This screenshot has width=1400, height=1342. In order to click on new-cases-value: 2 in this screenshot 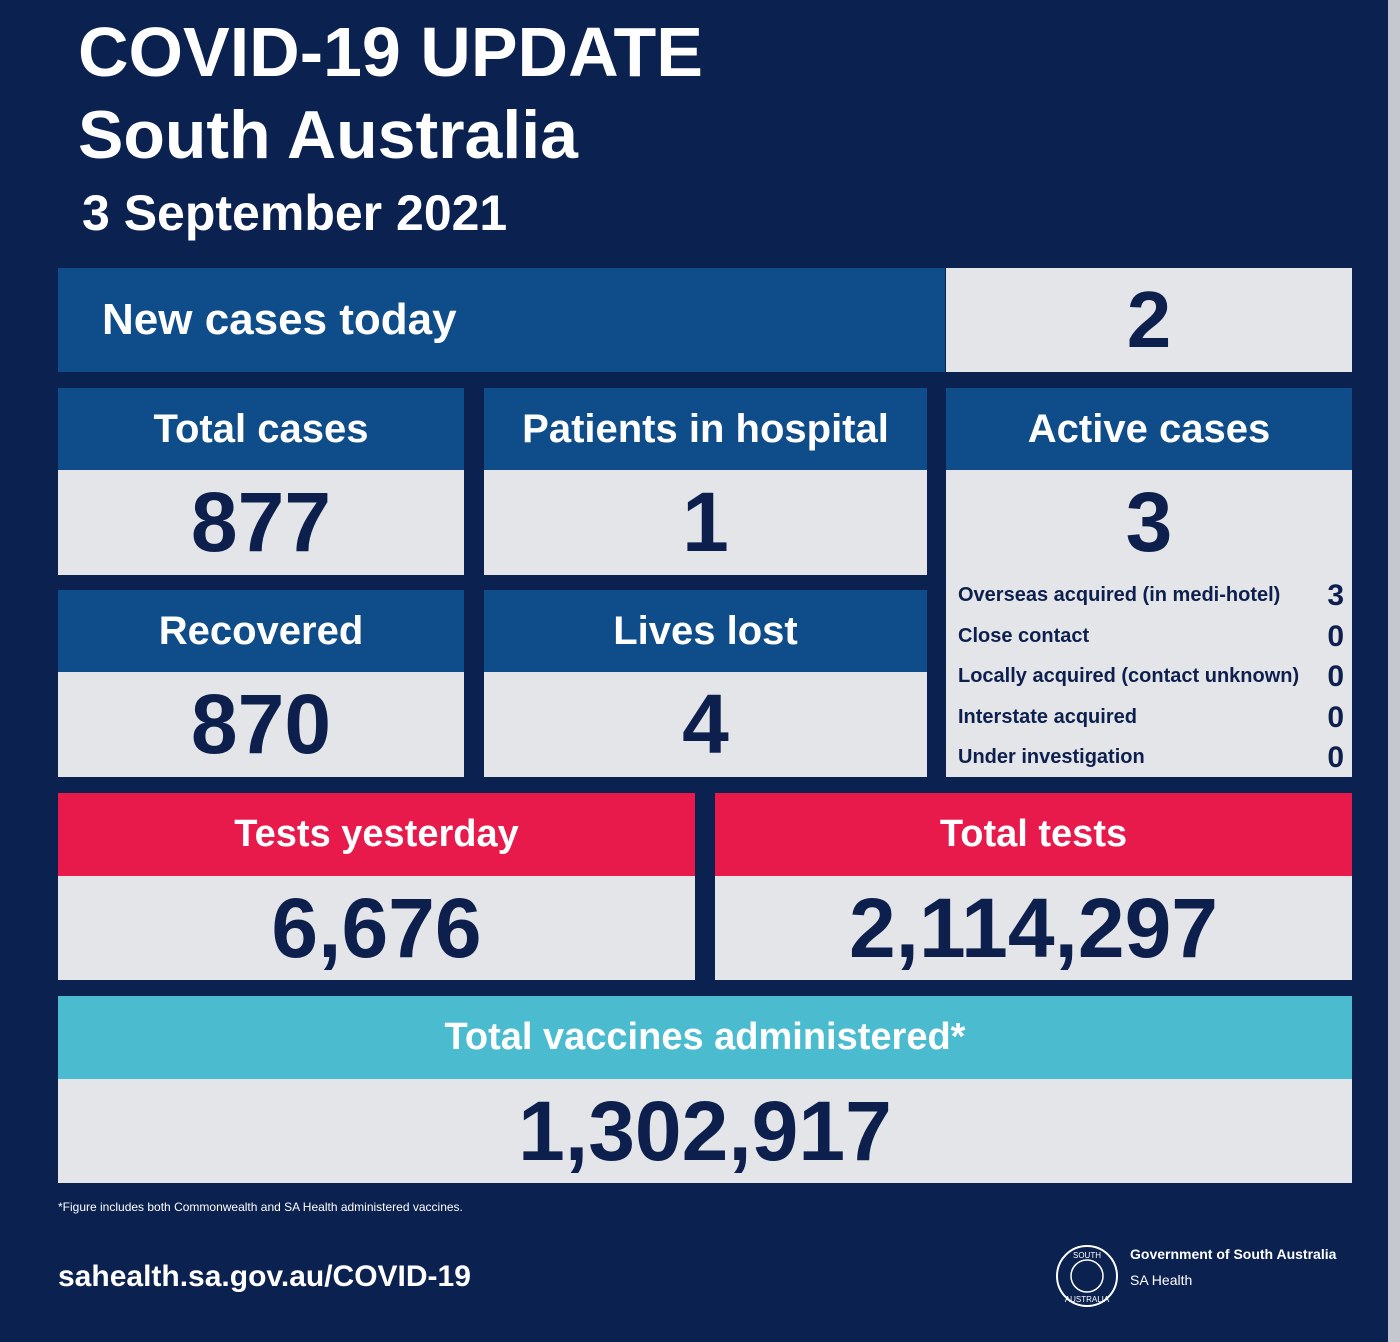, I will do `click(1149, 320)`.